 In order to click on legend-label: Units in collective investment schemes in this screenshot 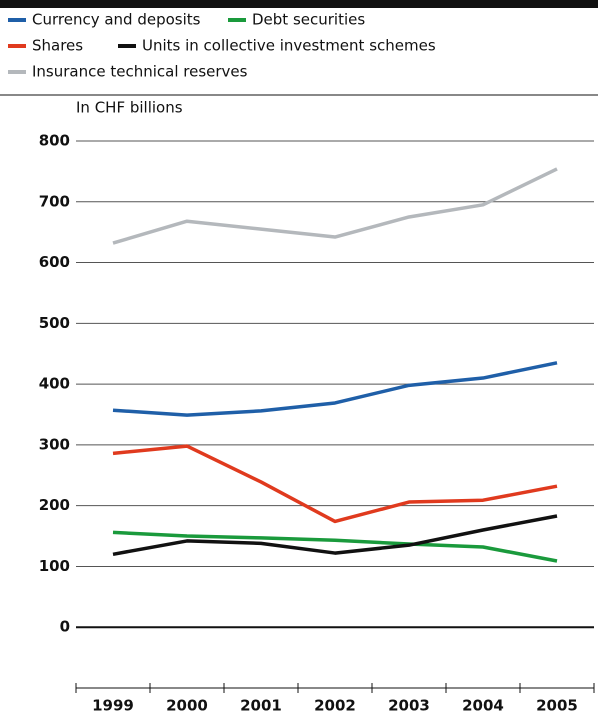, I will do `click(289, 46)`.